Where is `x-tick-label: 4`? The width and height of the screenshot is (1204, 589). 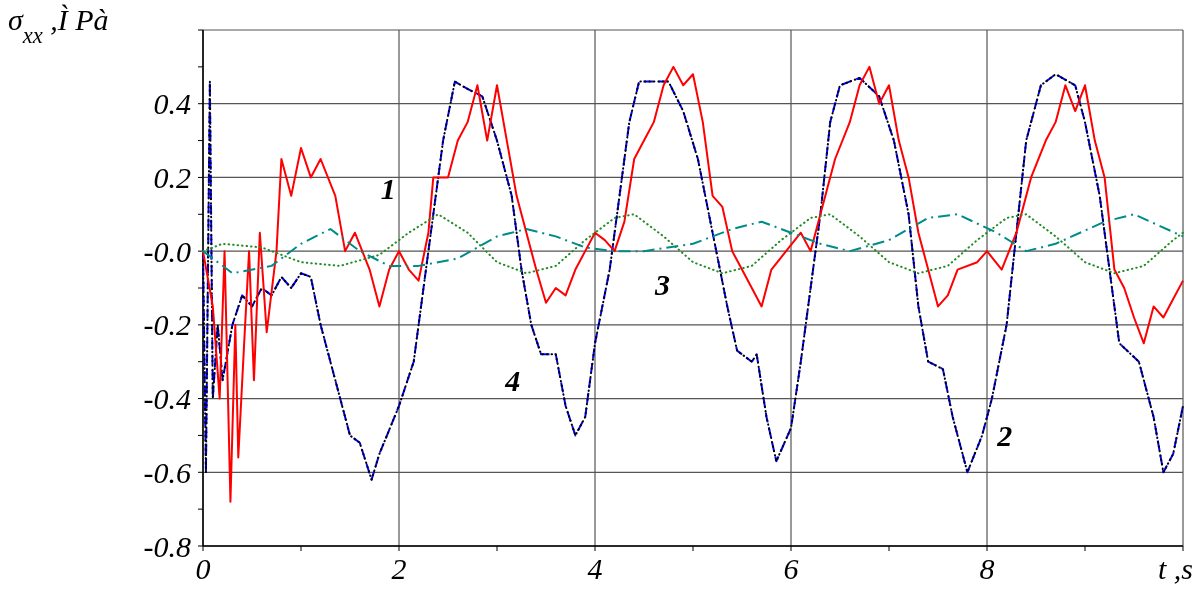
x-tick-label: 4 is located at coordinates (595, 568).